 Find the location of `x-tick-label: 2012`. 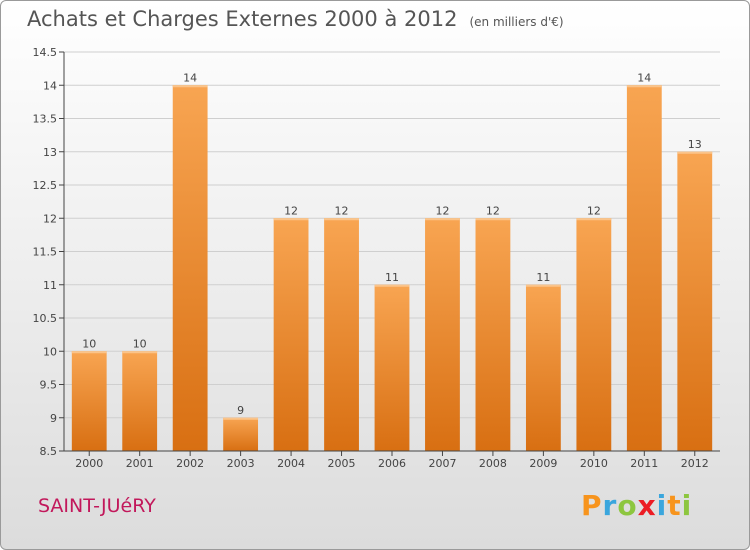

x-tick-label: 2012 is located at coordinates (695, 463).